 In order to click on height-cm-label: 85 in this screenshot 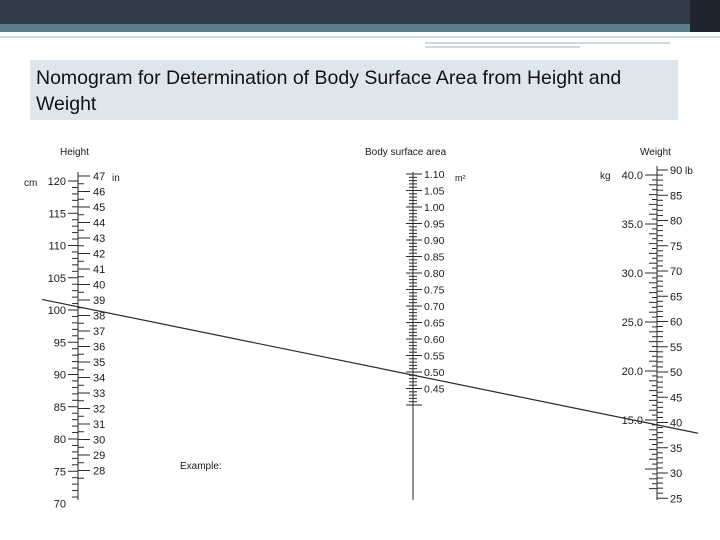, I will do `click(60, 408)`.